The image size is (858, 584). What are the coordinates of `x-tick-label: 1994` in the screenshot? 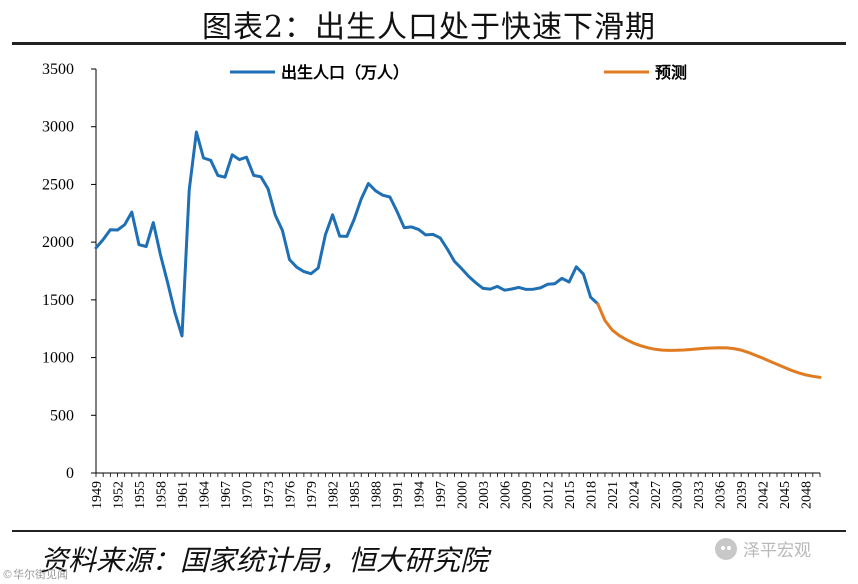 It's located at (420, 495).